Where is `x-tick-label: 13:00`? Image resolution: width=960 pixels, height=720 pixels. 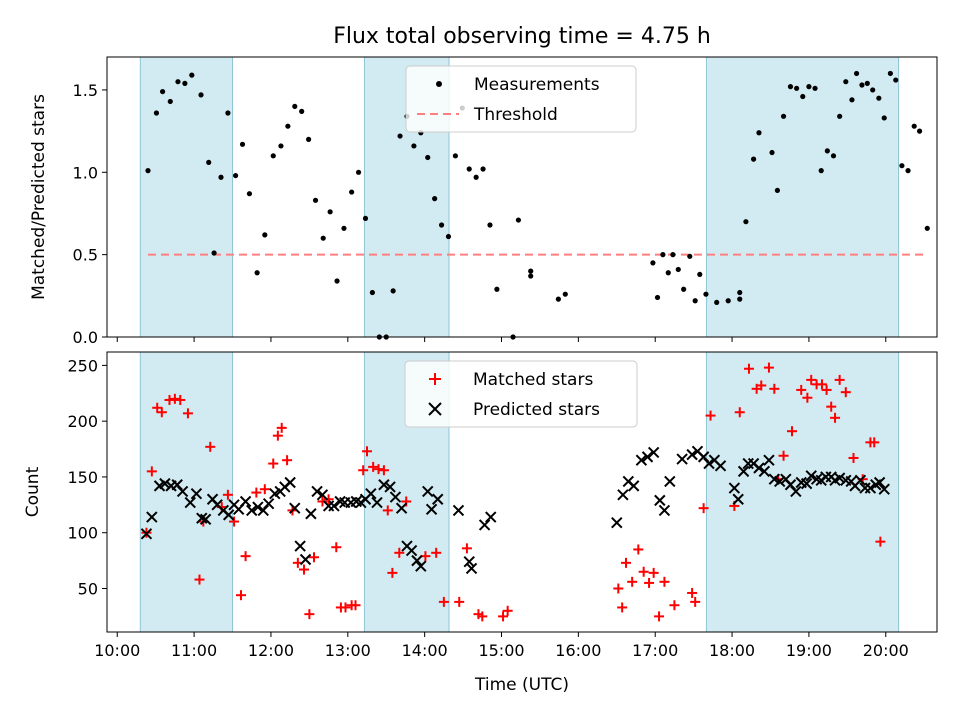 x-tick-label: 13:00 is located at coordinates (348, 650).